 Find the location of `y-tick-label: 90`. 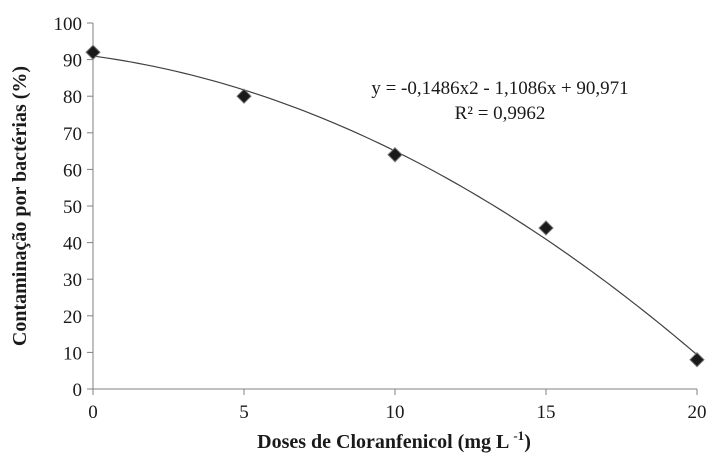

y-tick-label: 90 is located at coordinates (72, 61).